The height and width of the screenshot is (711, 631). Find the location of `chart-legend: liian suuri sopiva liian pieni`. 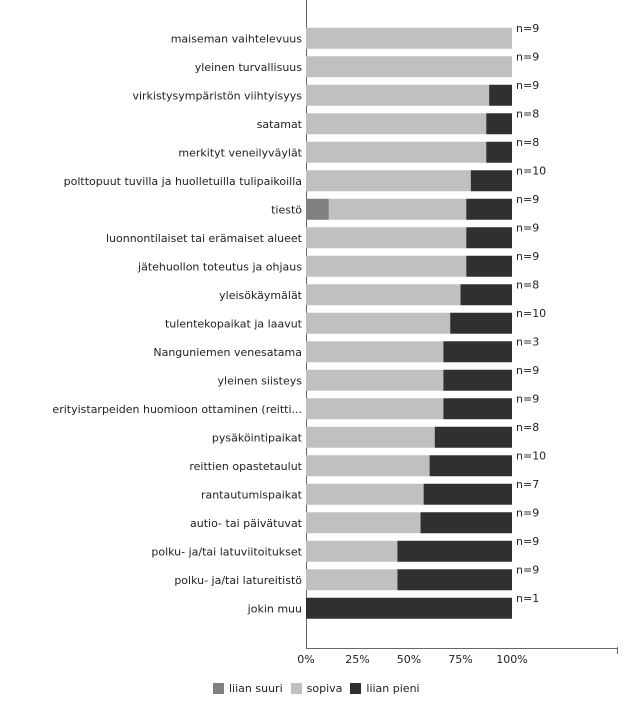

chart-legend: liian suuri sopiva liian pieni is located at coordinates (320, 688).